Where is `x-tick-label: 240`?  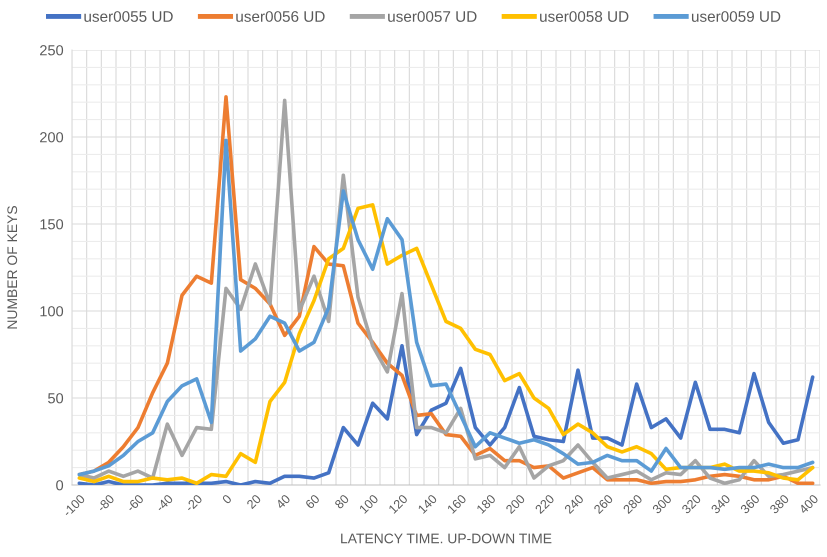
x-tick-label: 240 is located at coordinates (574, 504).